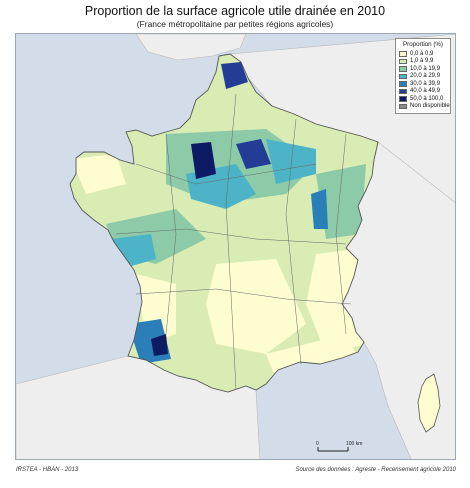 This screenshot has height=488, width=470. Describe the element at coordinates (234, 75) in the screenshot. I see `zone-north` at that location.